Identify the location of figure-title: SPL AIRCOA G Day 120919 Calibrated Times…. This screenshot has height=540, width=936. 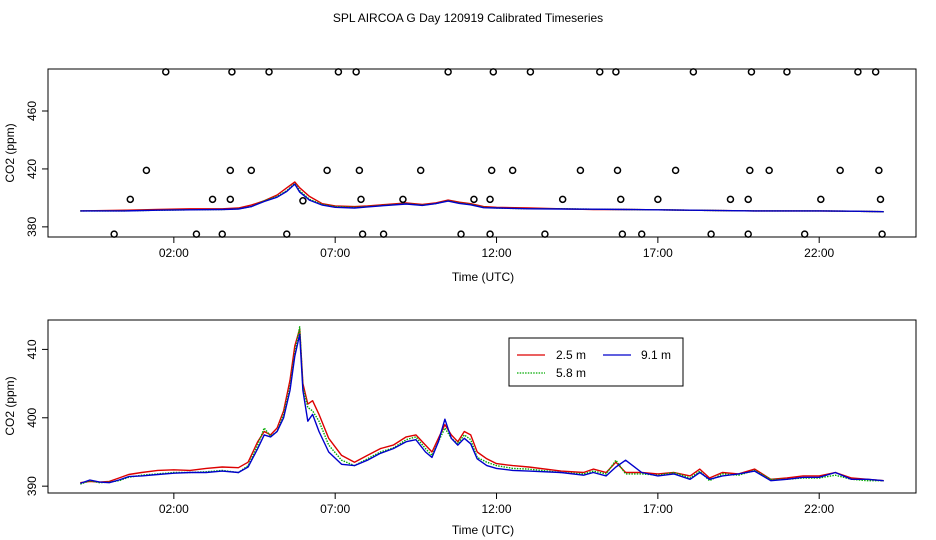
(468, 18).